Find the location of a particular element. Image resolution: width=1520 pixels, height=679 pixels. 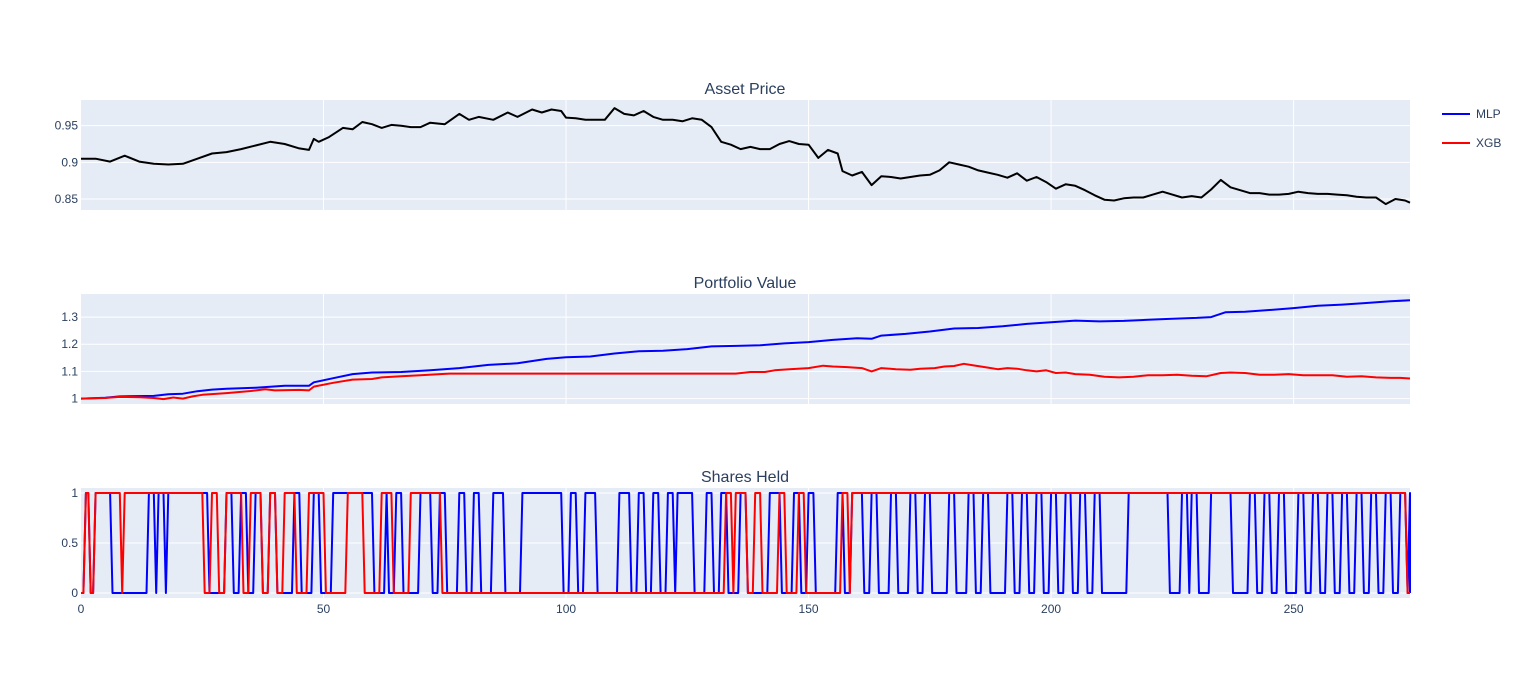

yticks-asset-price: 0.85 0.9 0.95 is located at coordinates (67, 162).